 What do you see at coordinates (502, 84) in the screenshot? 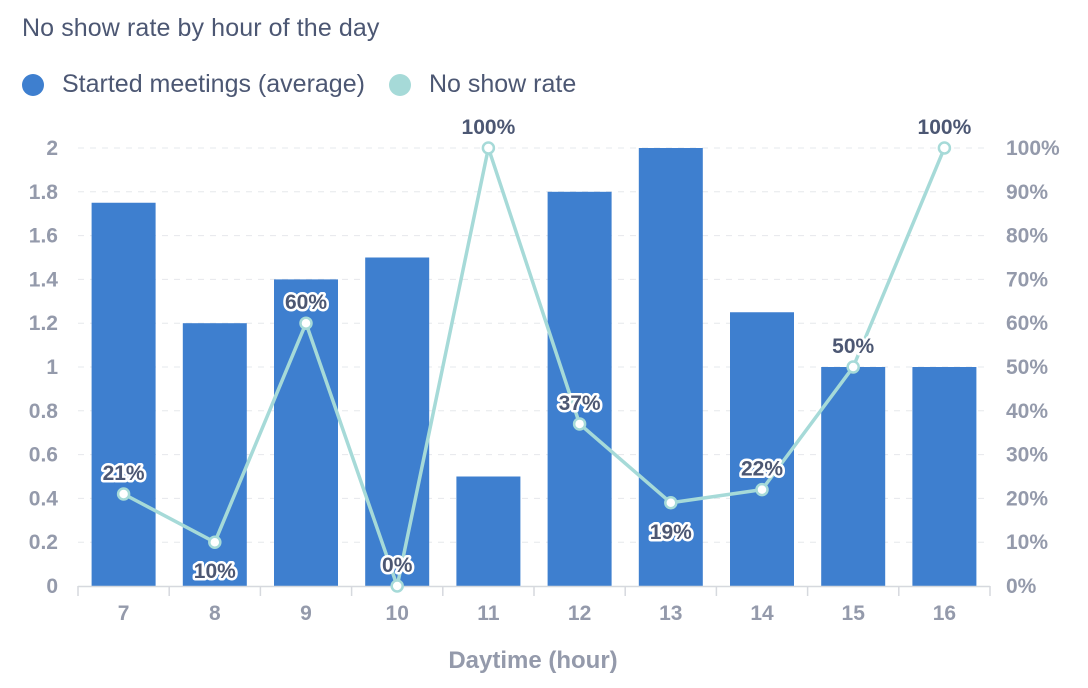
I see `legend-label-no-show-rate: No show rate` at bounding box center [502, 84].